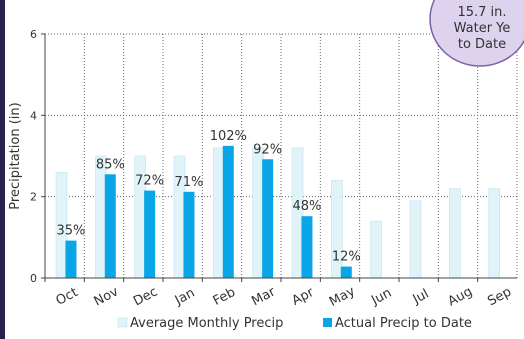 Image resolution: width=524 pixels, height=339 pixels. What do you see at coordinates (381, 297) in the screenshot?
I see `x-tick-label: Jun` at bounding box center [381, 297].